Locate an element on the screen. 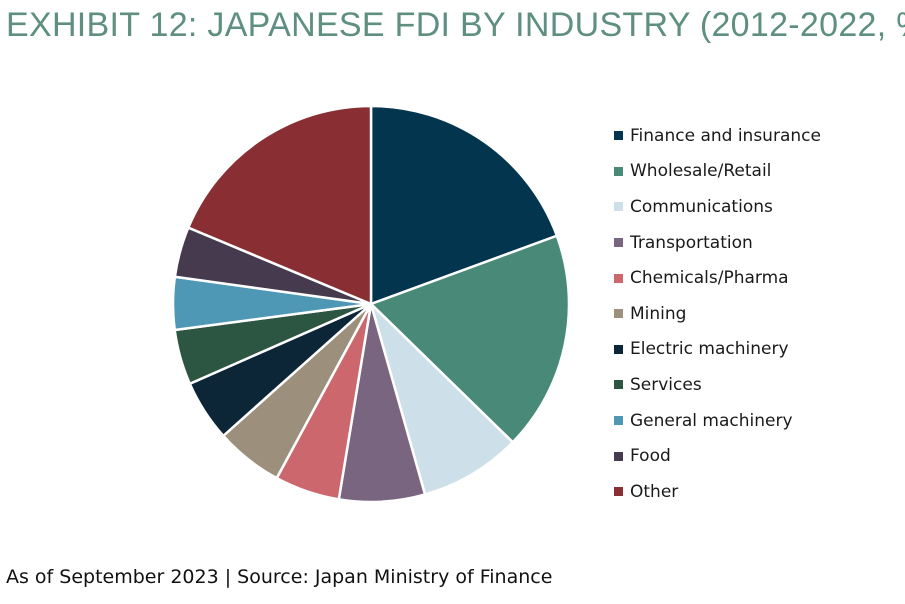 This screenshot has height=604, width=905. legend-item: Wholesale/Retail is located at coordinates (717, 172).